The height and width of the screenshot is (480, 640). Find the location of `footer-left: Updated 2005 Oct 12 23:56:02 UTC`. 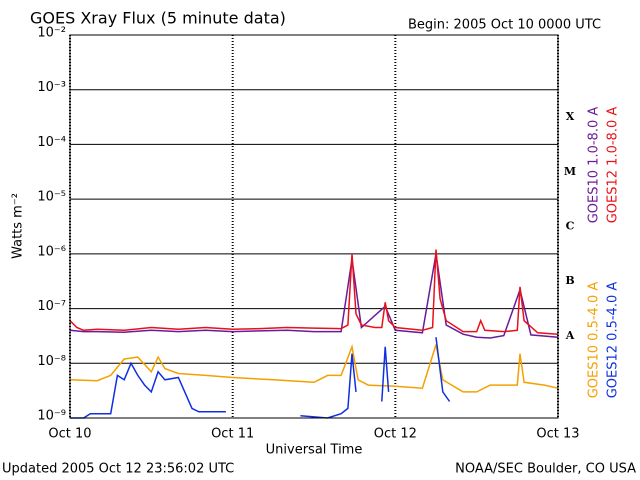

footer-left: Updated 2005 Oct 12 23:56:02 UTC is located at coordinates (118, 469).